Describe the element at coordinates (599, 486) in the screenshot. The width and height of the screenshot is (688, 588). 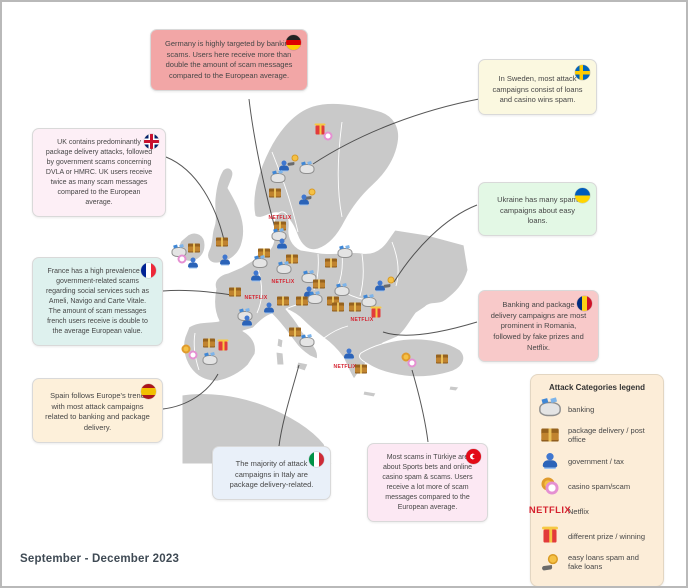
I see `legend-label: casino spam/scam` at that location.